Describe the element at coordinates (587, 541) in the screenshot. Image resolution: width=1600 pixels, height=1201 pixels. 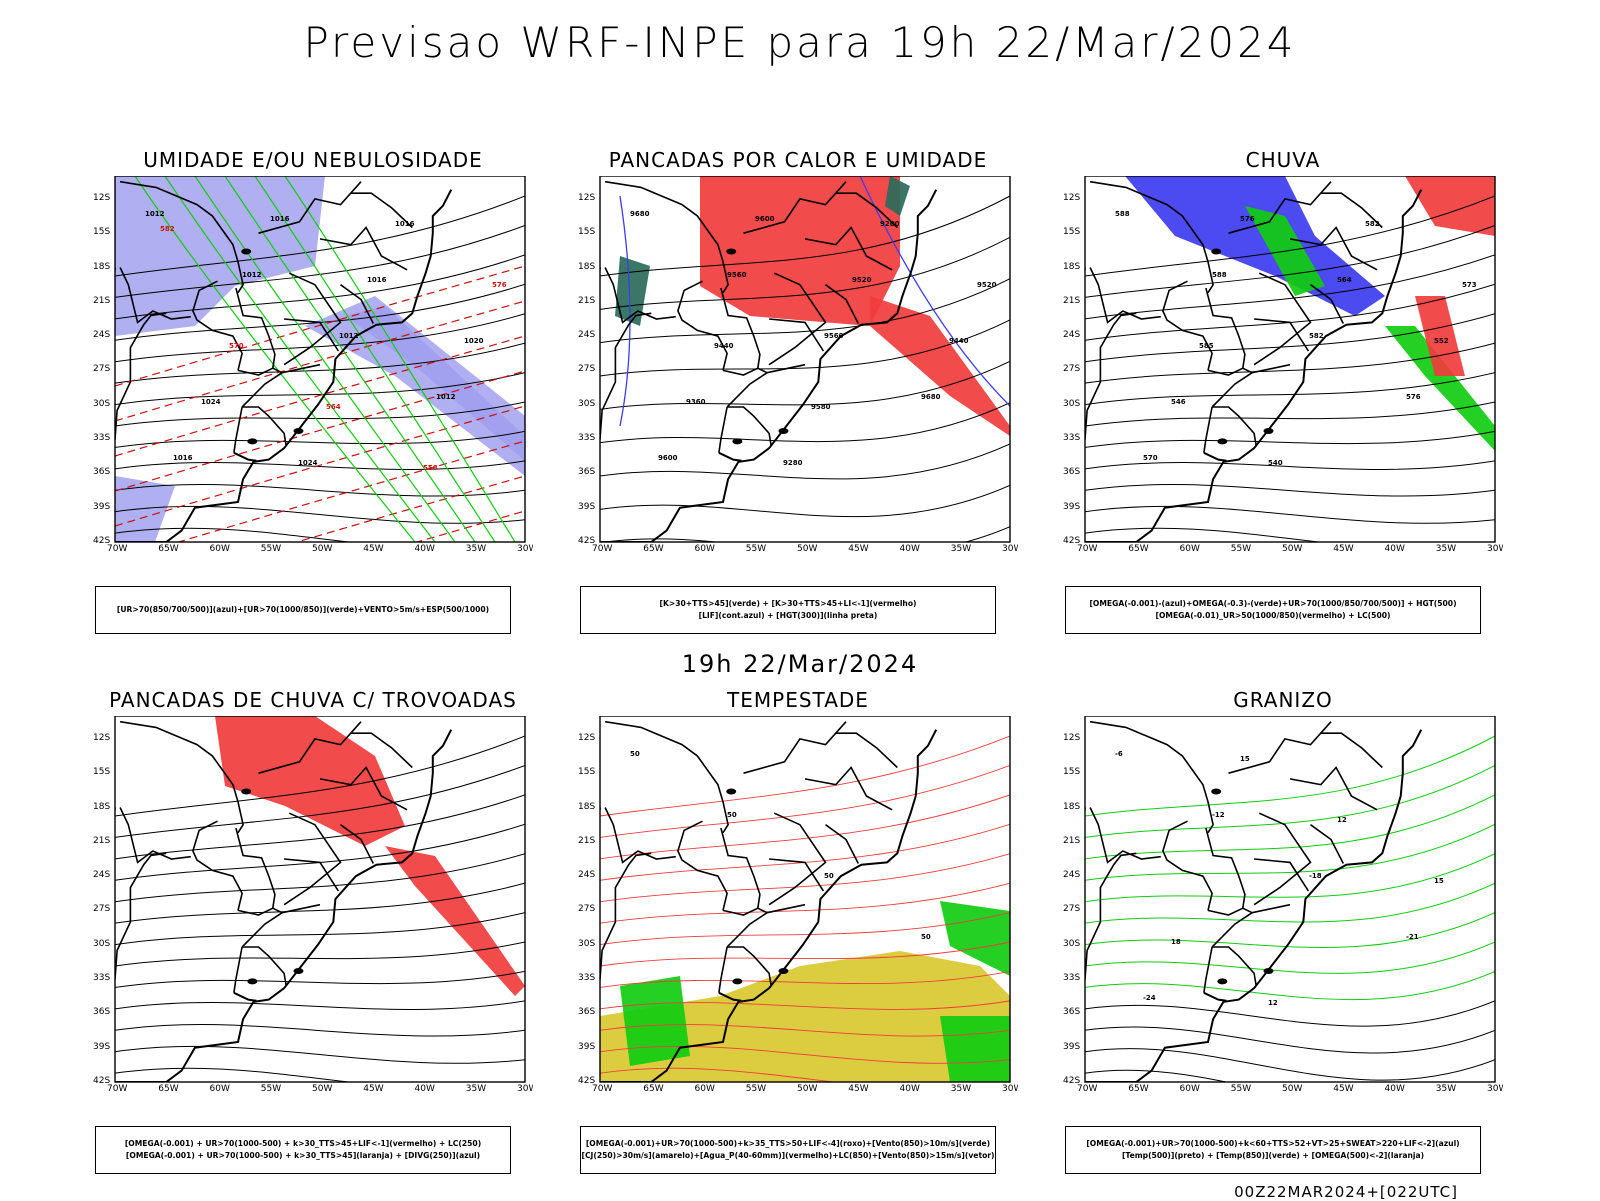
I see `lat-tick-label: 42S` at that location.